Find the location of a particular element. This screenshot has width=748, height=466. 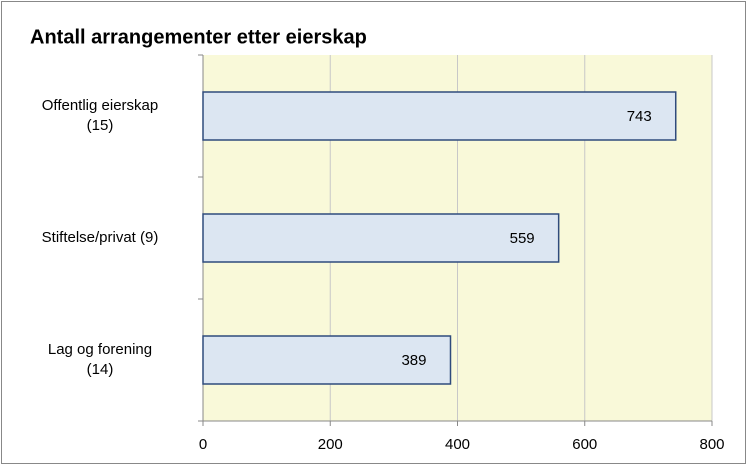

x-tick-label: 400 is located at coordinates (457, 444).